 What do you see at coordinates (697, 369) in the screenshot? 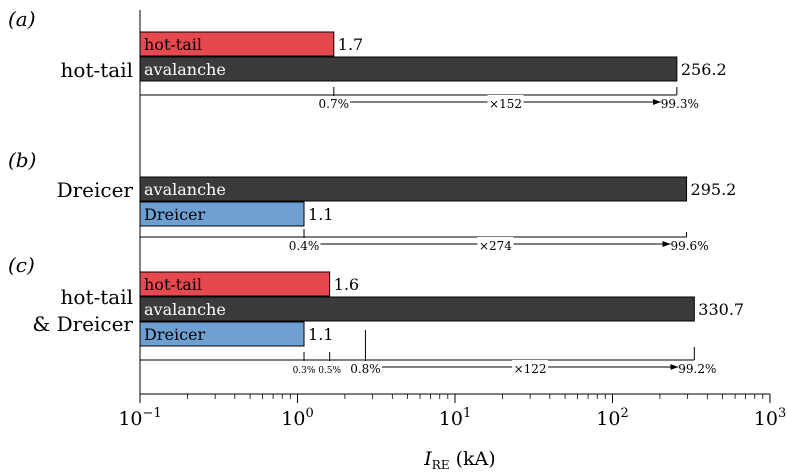
I see `ratio-to-label: 99.2%` at bounding box center [697, 369].